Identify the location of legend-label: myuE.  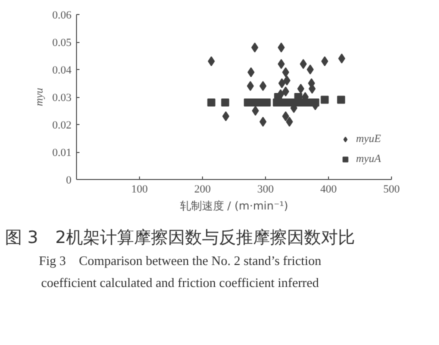
(368, 139).